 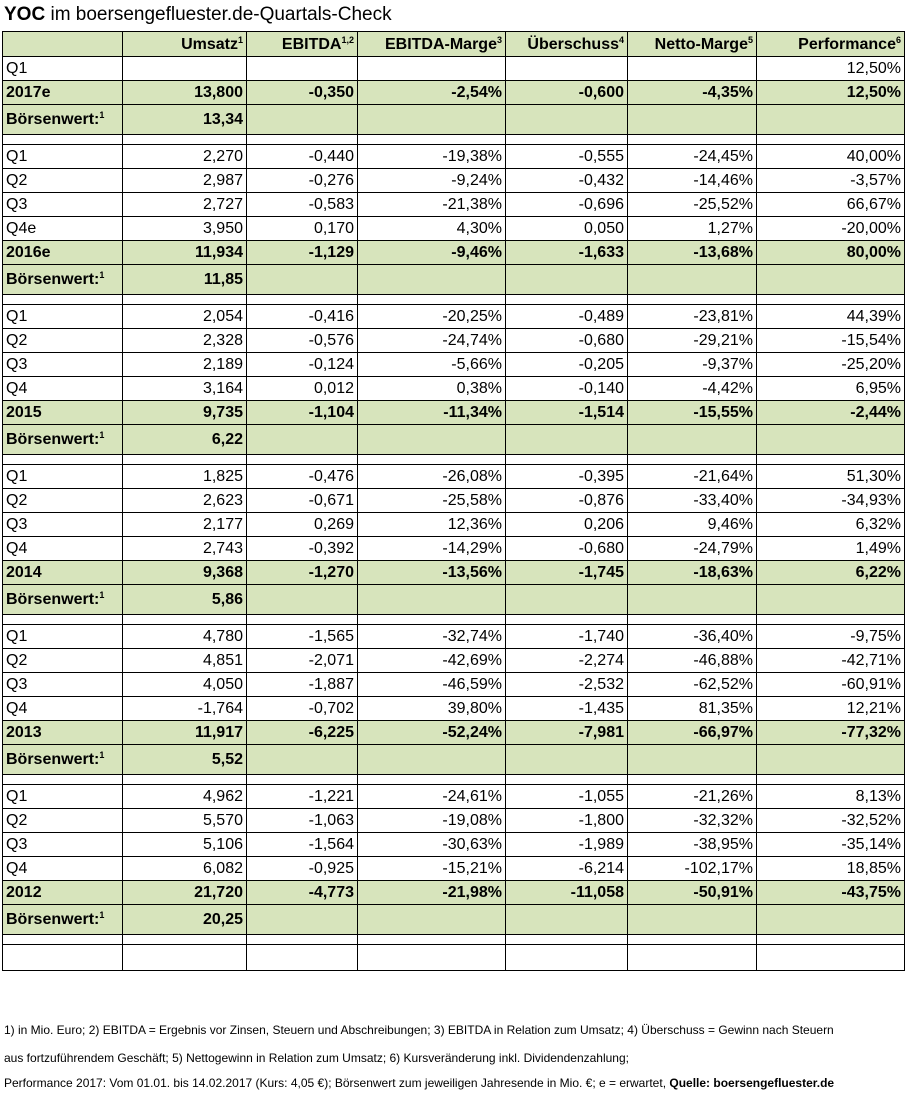 I want to click on cell-netto-marge: -4,35%, so click(x=692, y=92).